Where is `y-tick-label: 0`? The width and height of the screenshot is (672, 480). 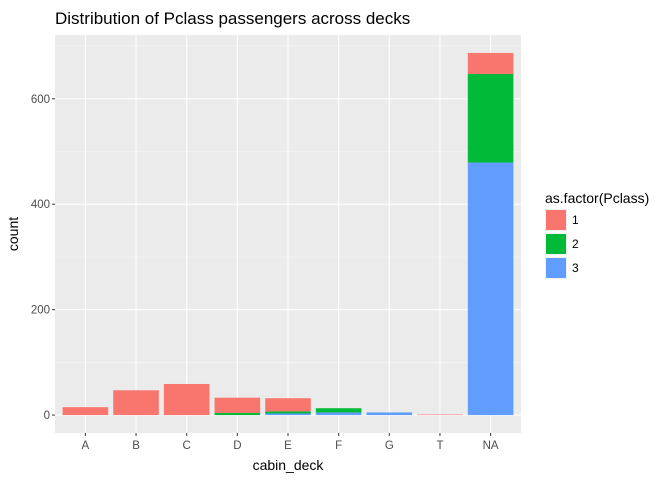
y-tick-label: 0 is located at coordinates (47, 416).